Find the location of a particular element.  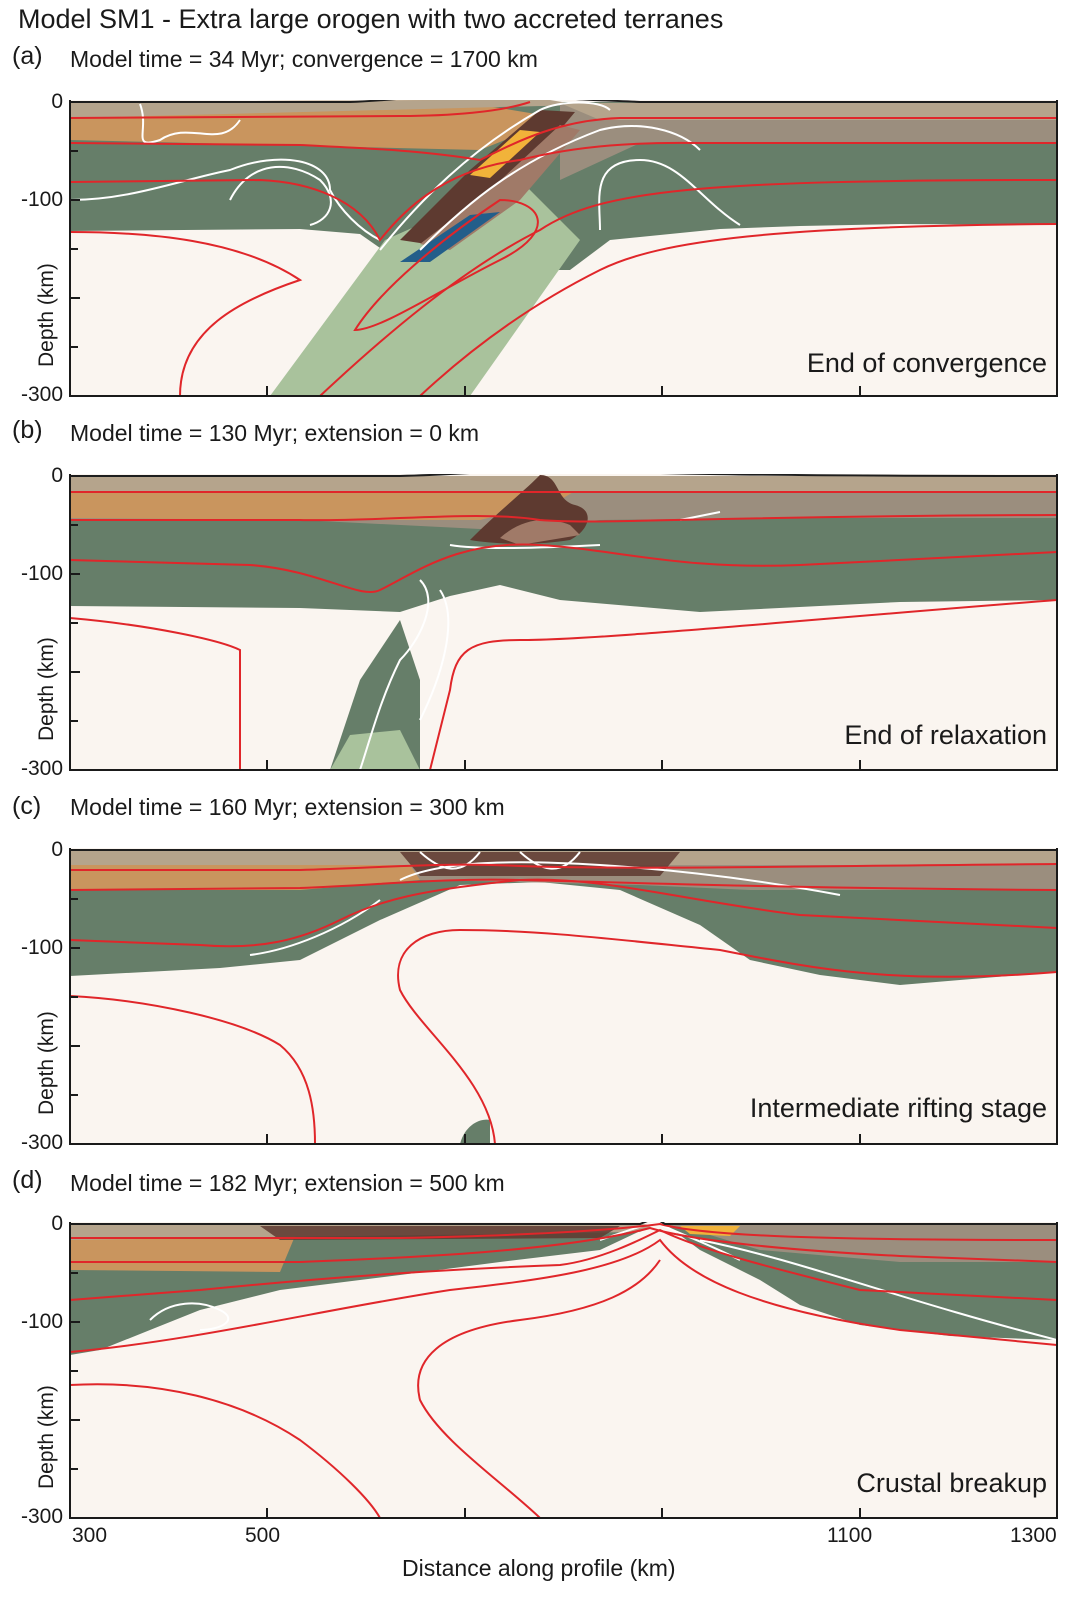

upper-crust is located at coordinates (563, 484).